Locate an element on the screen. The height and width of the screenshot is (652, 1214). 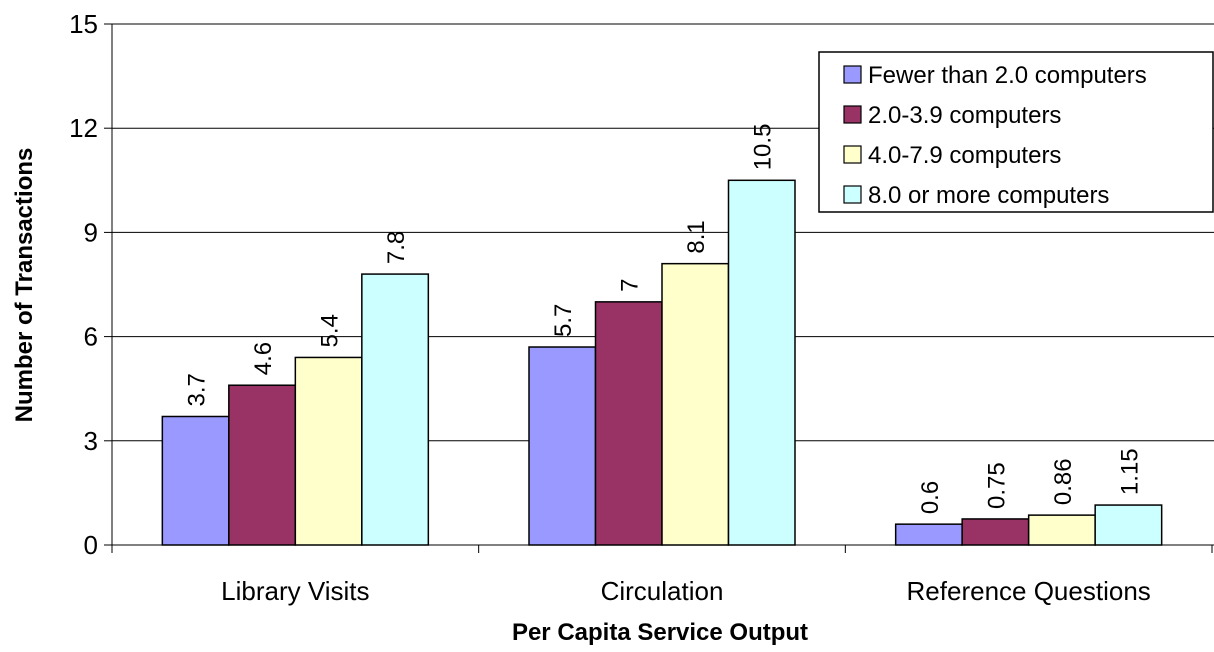
y-tick-label: 12 is located at coordinates (83, 128).